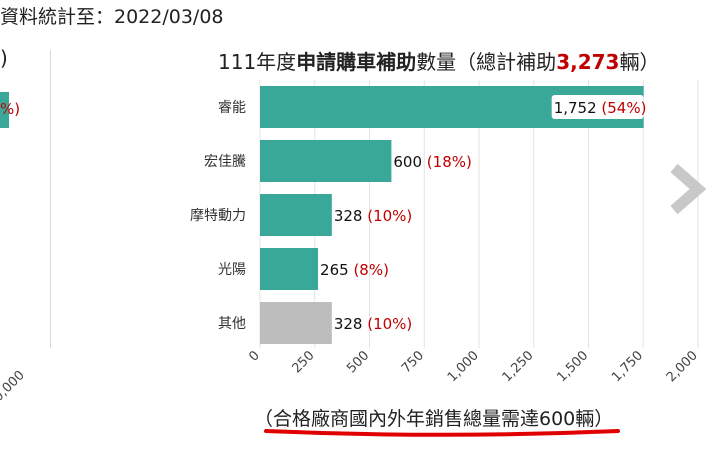 This screenshot has height=453, width=720. Describe the element at coordinates (449, 162) in the screenshot. I see `data-label-percent: (18%)` at that location.